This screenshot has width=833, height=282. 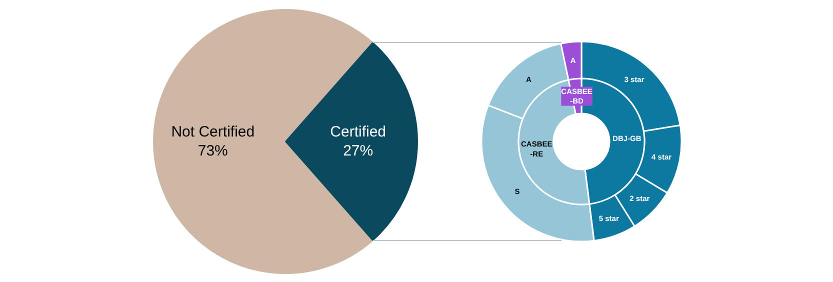 I want to click on slice-label: Certified, so click(x=358, y=132).